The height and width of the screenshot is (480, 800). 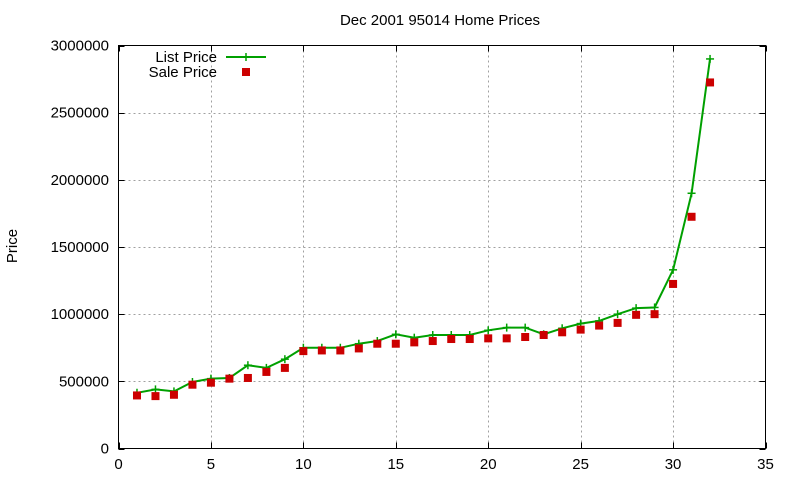 I want to click on legend-marker-list-price, so click(x=246, y=57).